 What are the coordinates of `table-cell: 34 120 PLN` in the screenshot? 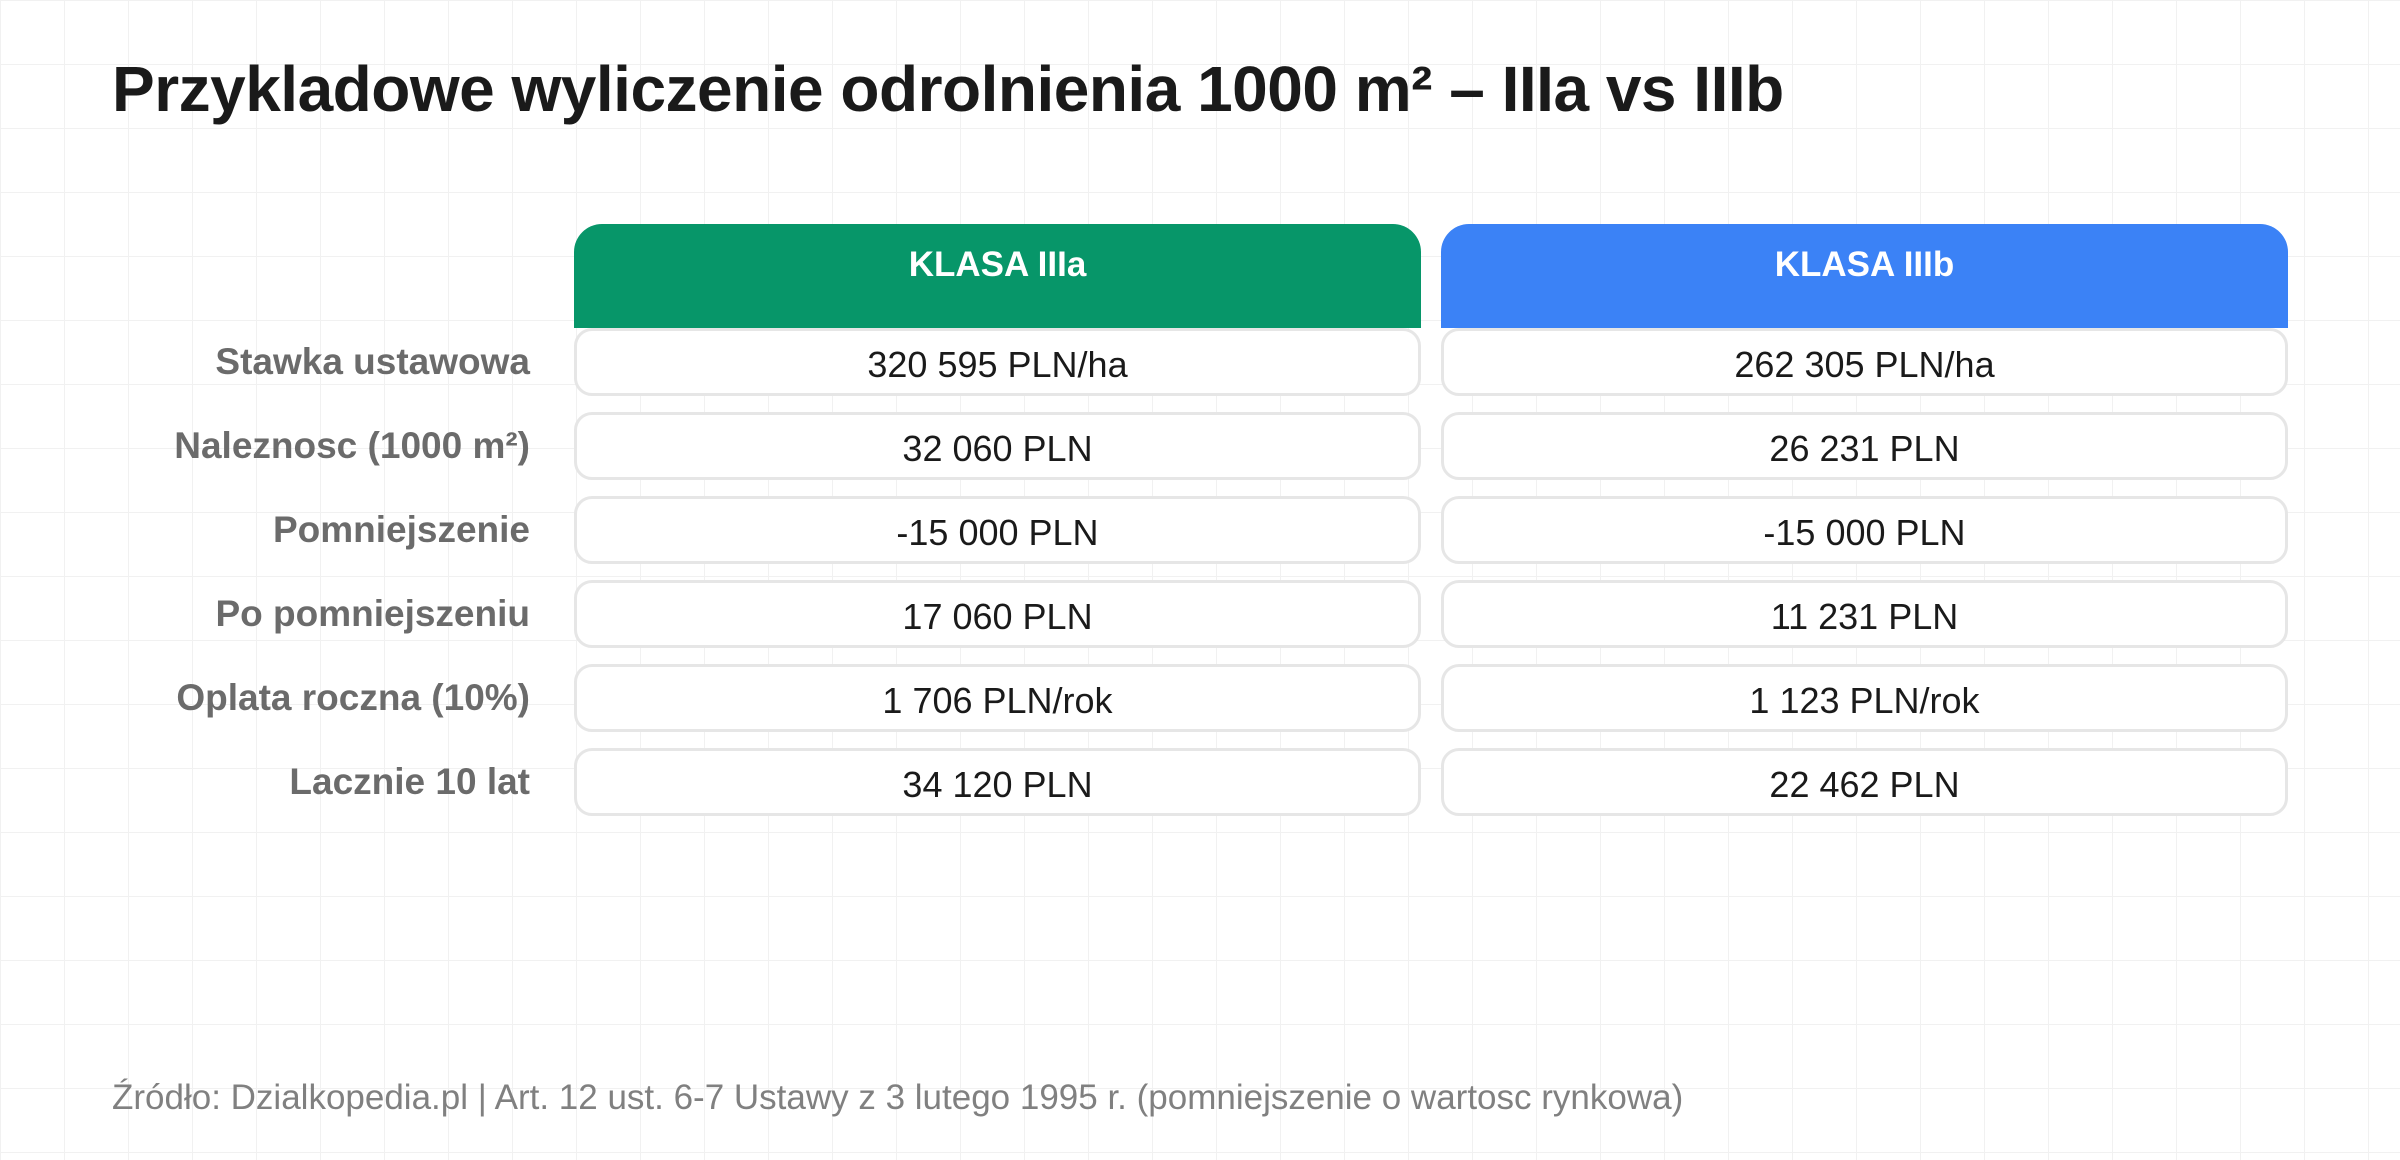 It's located at (997, 782).